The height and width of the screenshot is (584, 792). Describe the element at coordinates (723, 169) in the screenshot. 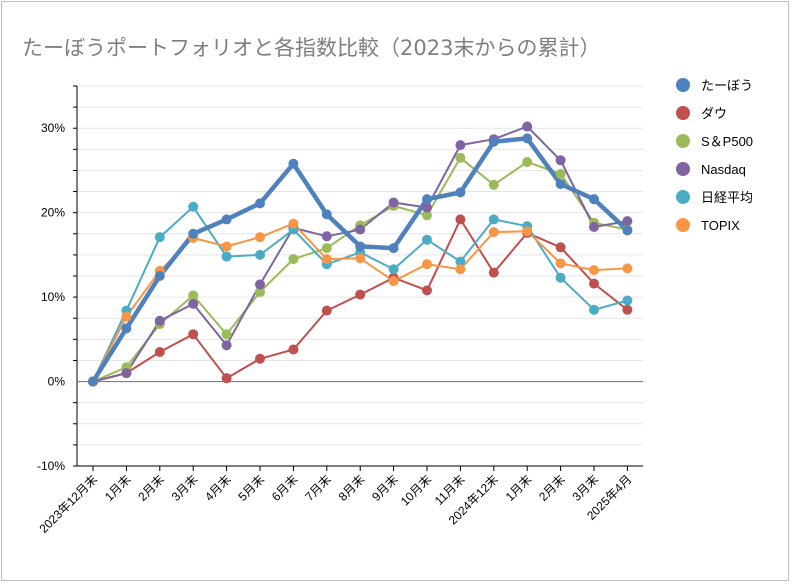

I see `legend-label: Nasdaq` at that location.